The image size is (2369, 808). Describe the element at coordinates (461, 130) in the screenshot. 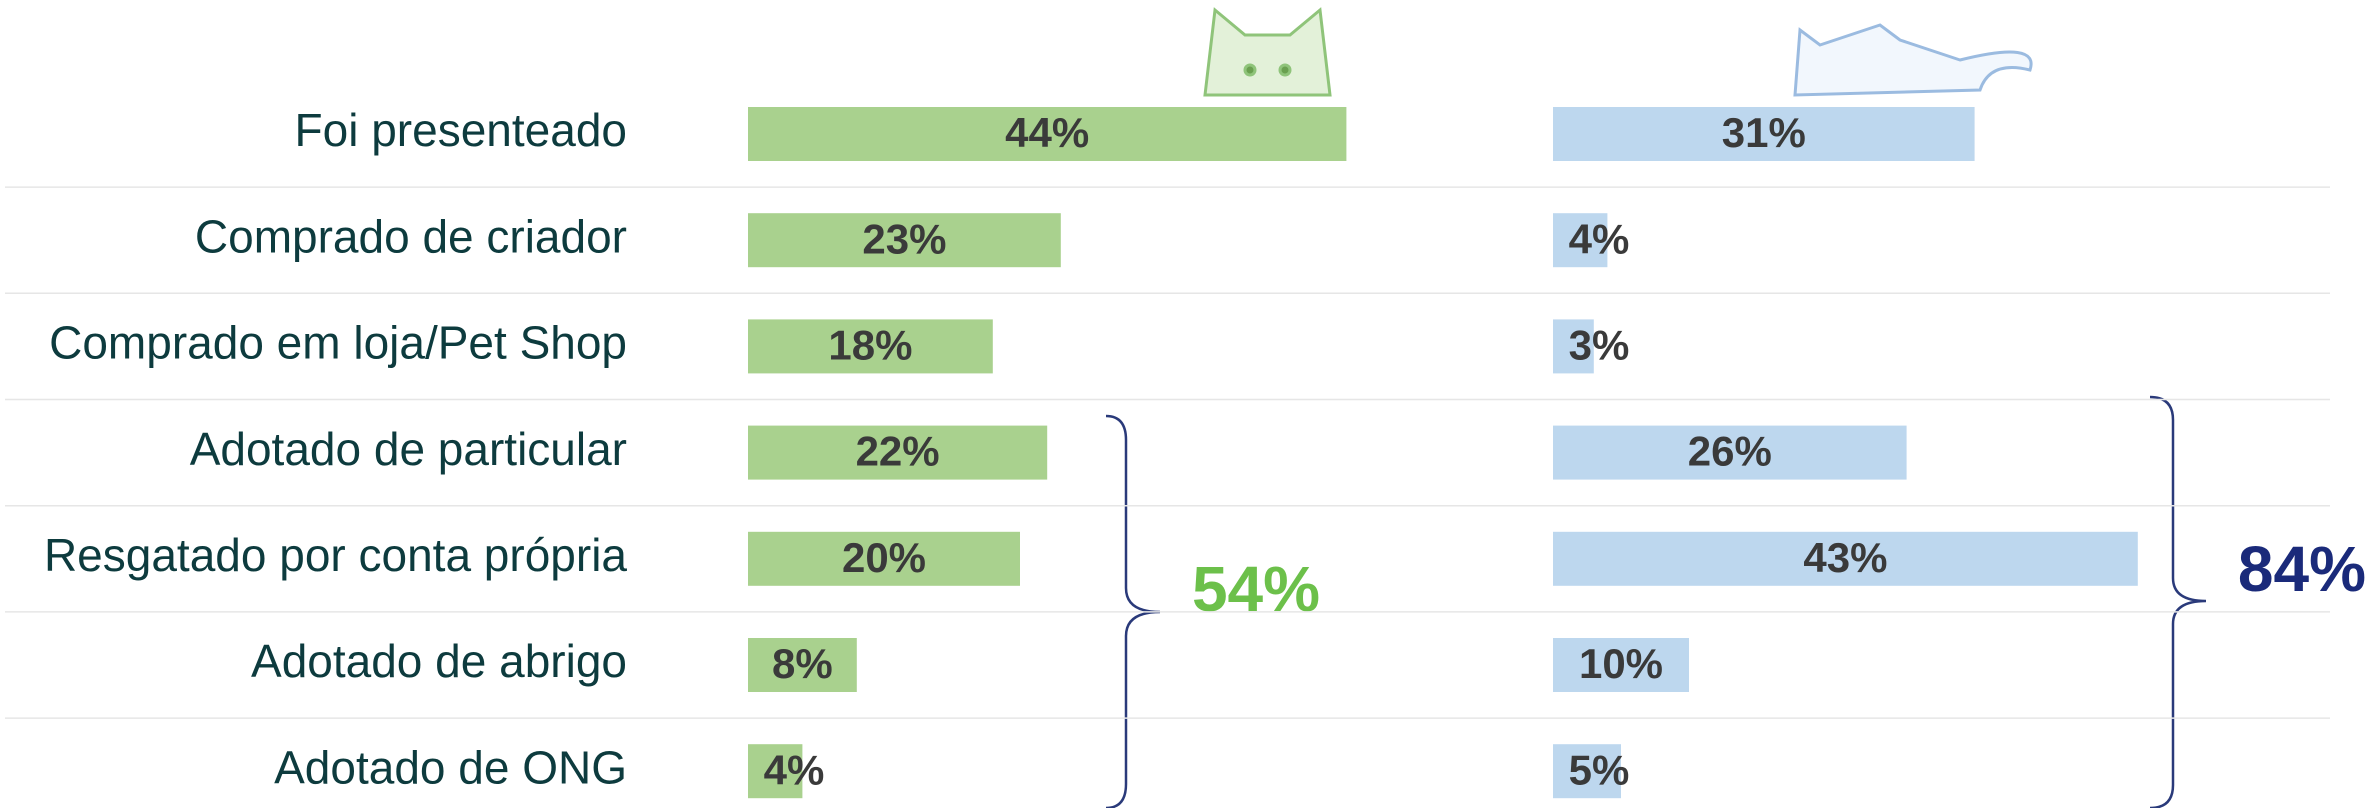

I see `category-label: Foi presenteado` at that location.